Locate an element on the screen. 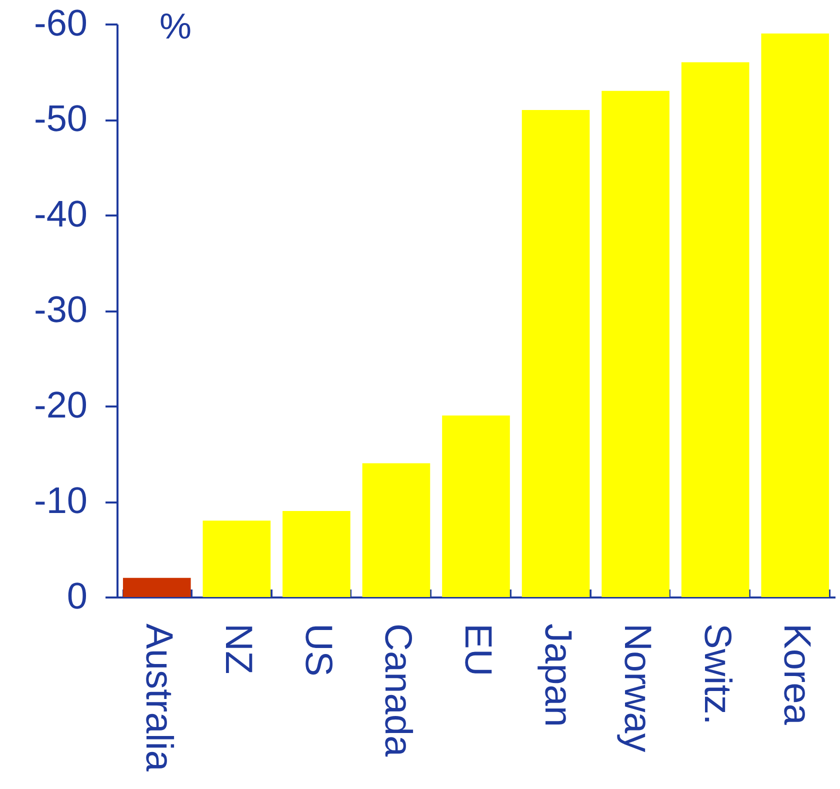 This screenshot has width=840, height=789. x-tick-label: Australia is located at coordinates (158, 698).